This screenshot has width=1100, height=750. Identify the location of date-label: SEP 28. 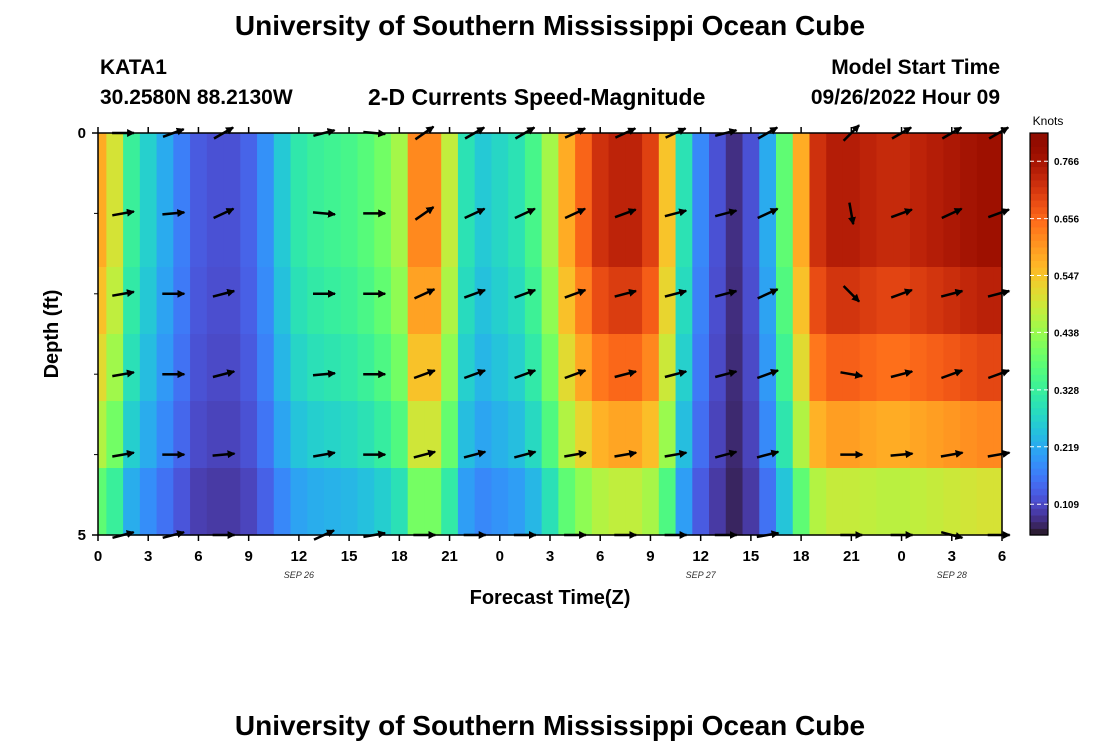
(952, 575).